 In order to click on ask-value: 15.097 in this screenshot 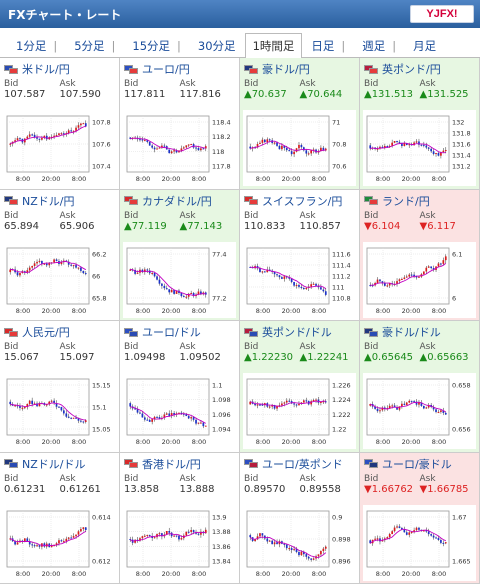, I will do `click(88, 358)`.